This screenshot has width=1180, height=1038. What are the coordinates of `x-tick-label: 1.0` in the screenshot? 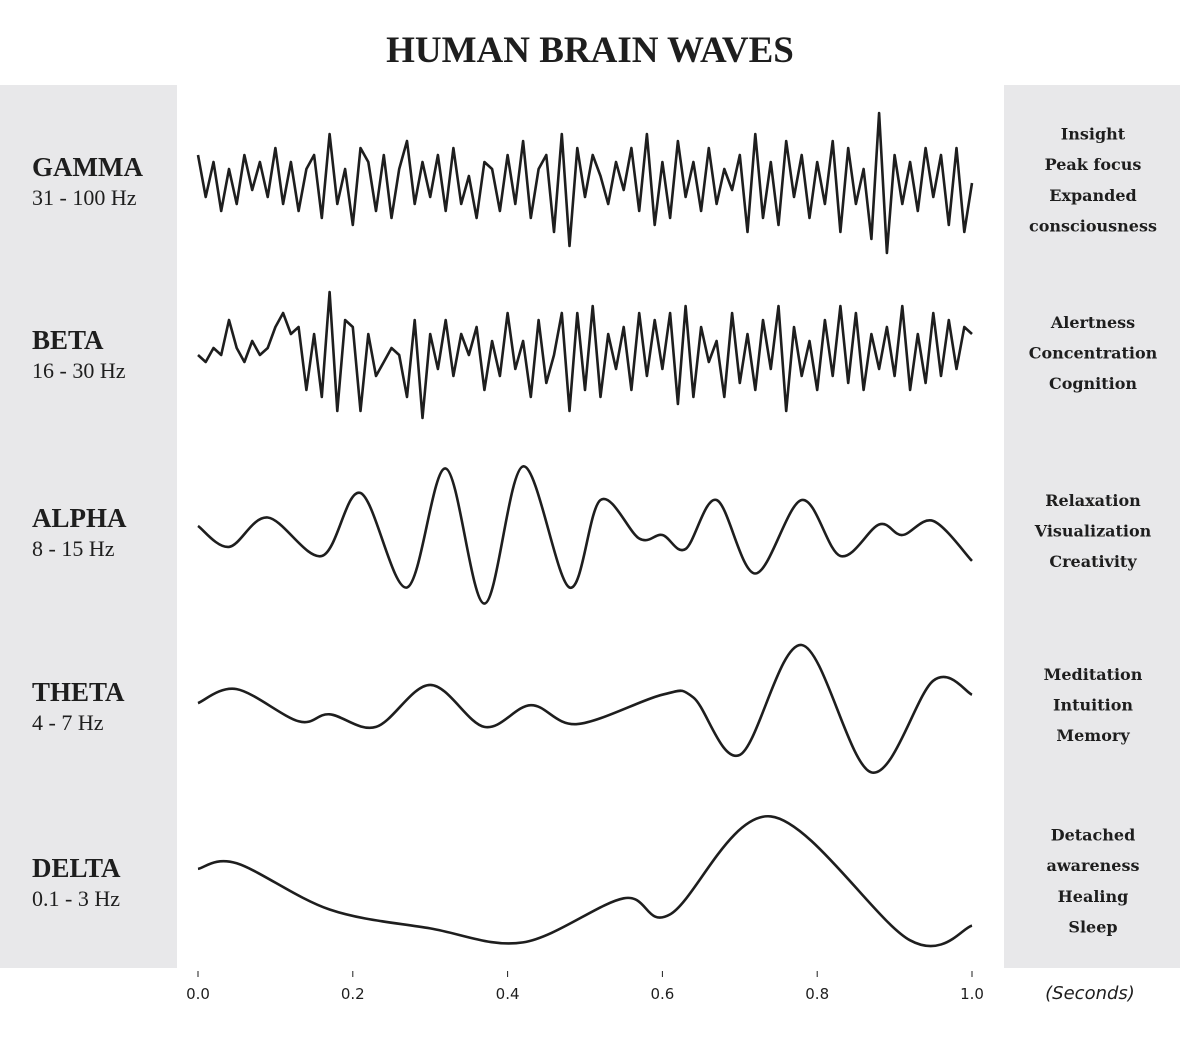 It's located at (972, 994).